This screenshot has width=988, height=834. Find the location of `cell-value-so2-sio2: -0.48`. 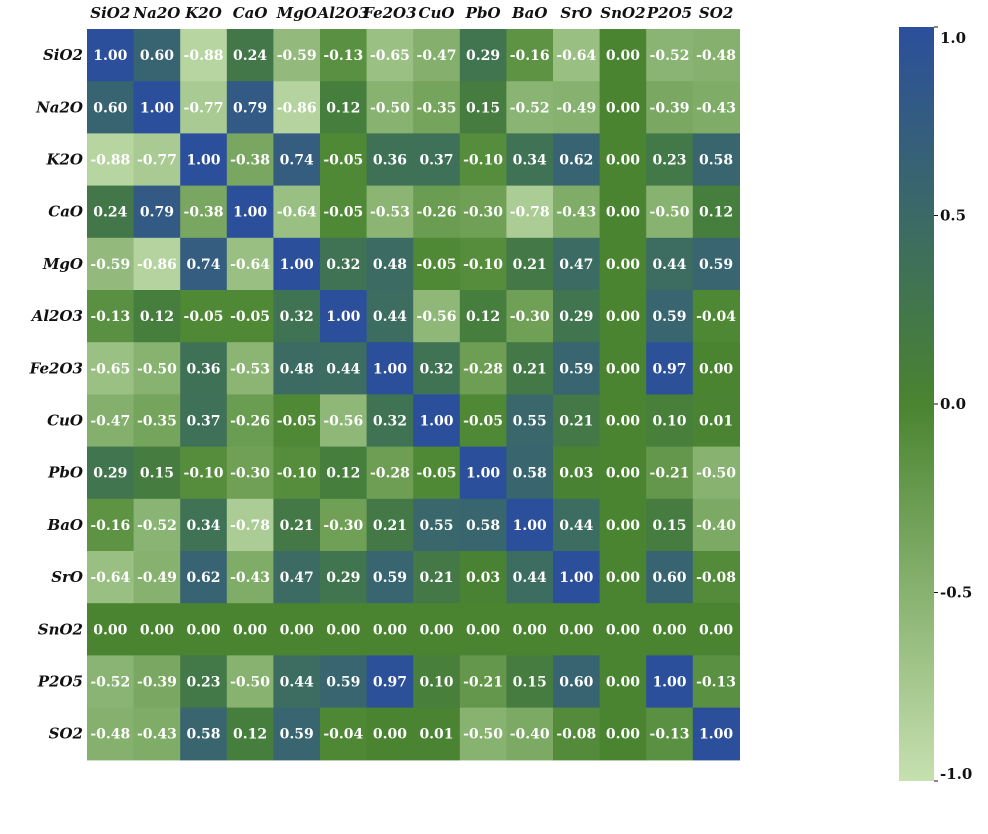

cell-value-so2-sio2: -0.48 is located at coordinates (110, 735).